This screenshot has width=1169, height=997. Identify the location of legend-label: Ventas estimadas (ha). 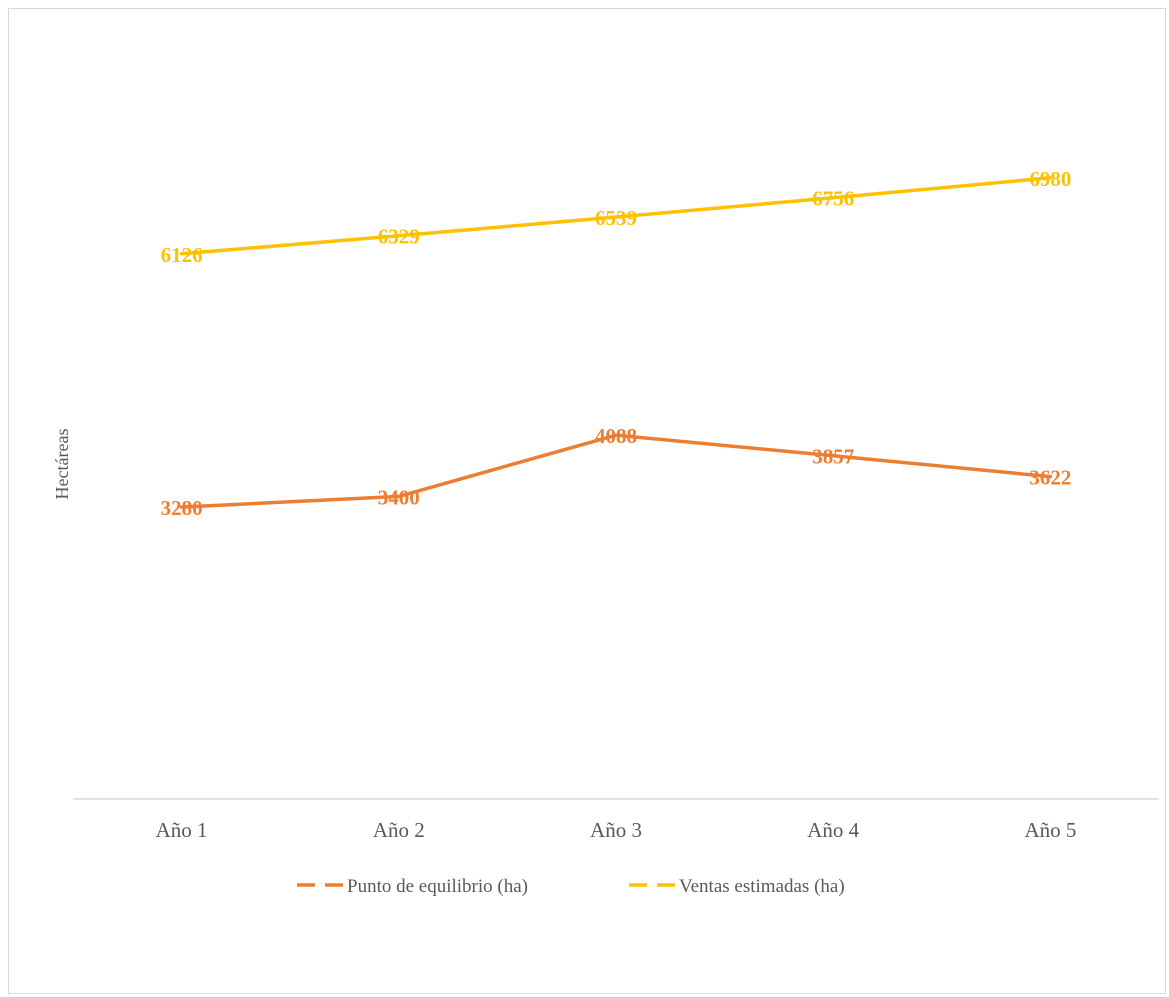
(762, 886).